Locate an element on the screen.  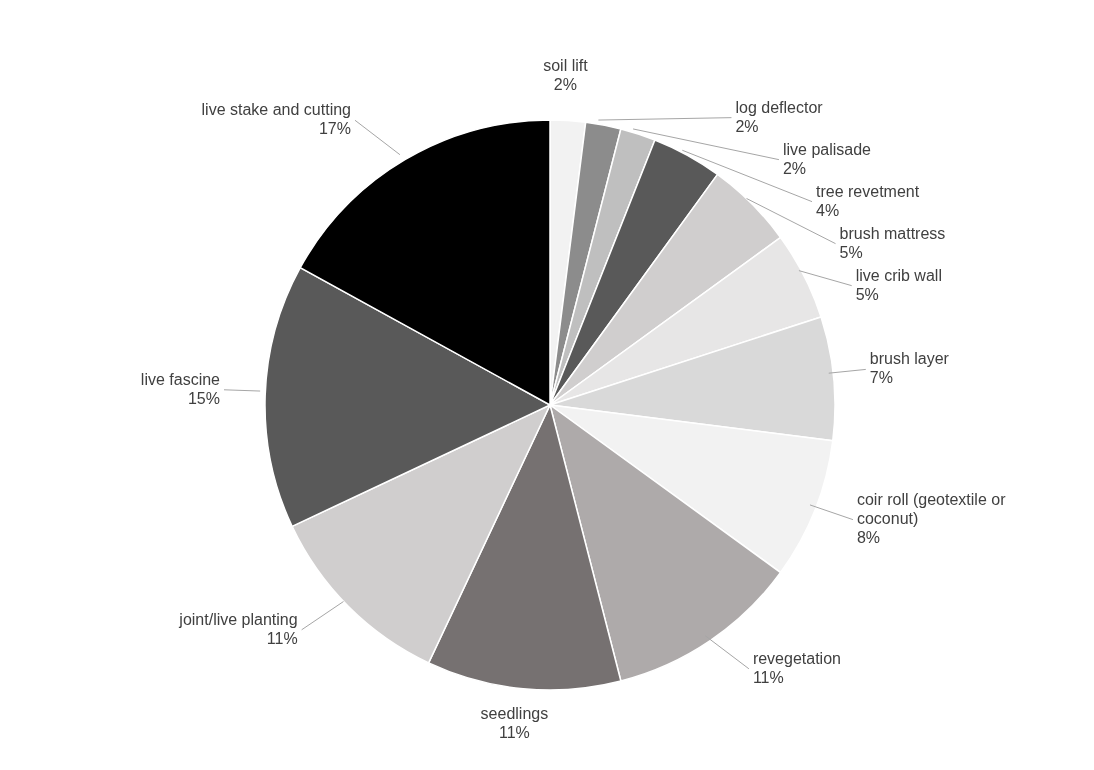
slice-label: live palisade is located at coordinates (827, 149).